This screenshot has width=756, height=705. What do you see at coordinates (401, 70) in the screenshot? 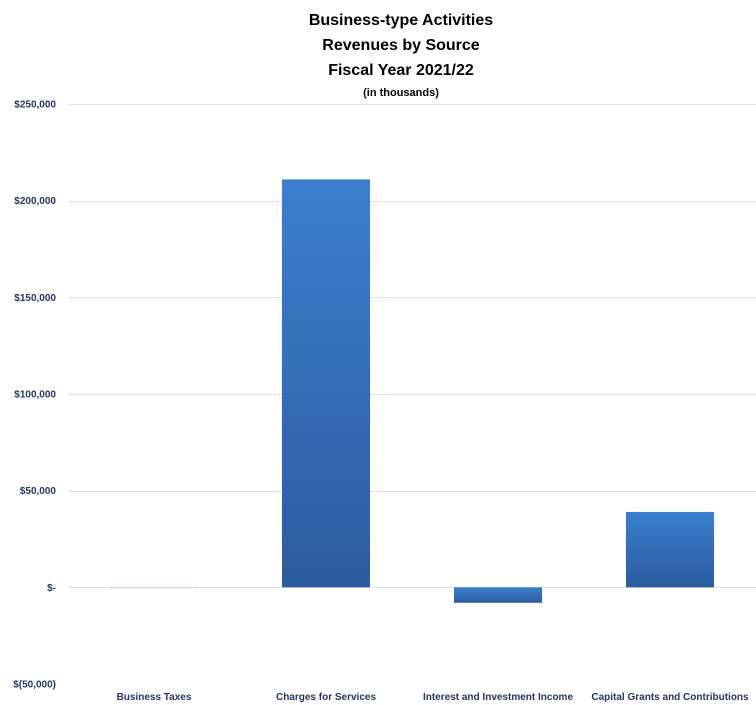
I see `chart-title-line-3: Fiscal Year 2021/22` at bounding box center [401, 70].